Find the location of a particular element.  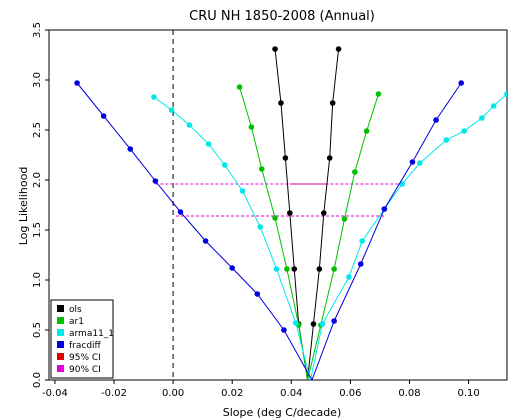

legend-label: ols is located at coordinates (75, 310).